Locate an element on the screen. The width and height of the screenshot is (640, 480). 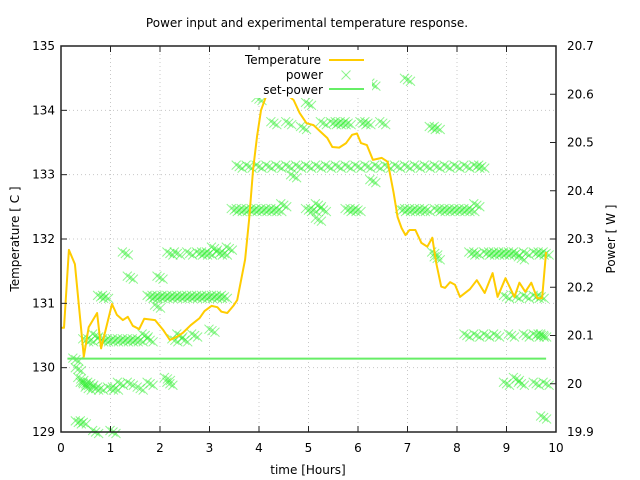
x-tick-label: 4 is located at coordinates (259, 448).